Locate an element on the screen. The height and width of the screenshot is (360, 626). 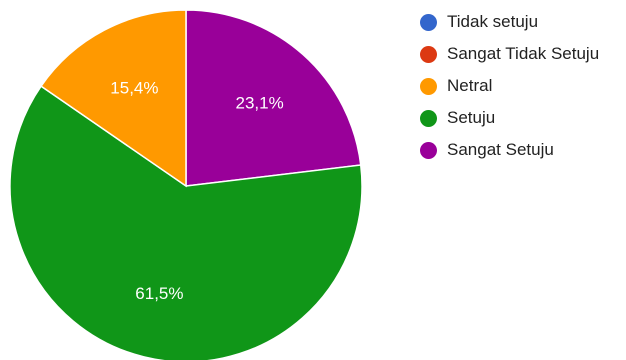
legend-marker-sangat-setuju is located at coordinates (428, 150).